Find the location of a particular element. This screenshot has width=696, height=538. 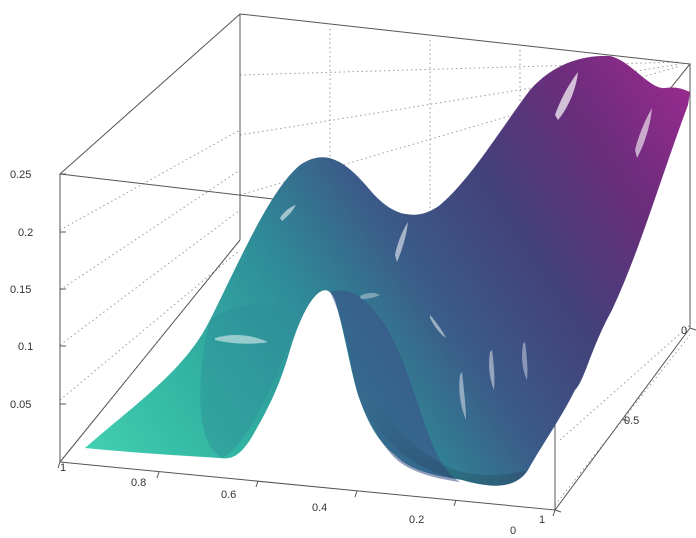

ridge-shade is located at coordinates (395, 386).